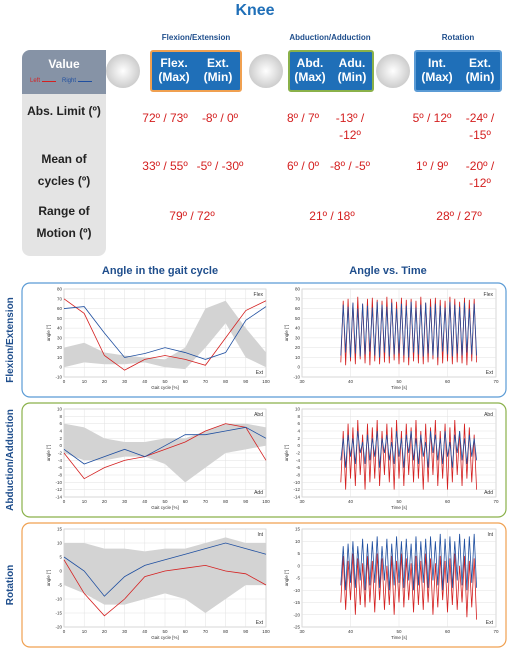  Describe the element at coordinates (60, 289) in the screenshot. I see `y-tick-label: 80` at that location.